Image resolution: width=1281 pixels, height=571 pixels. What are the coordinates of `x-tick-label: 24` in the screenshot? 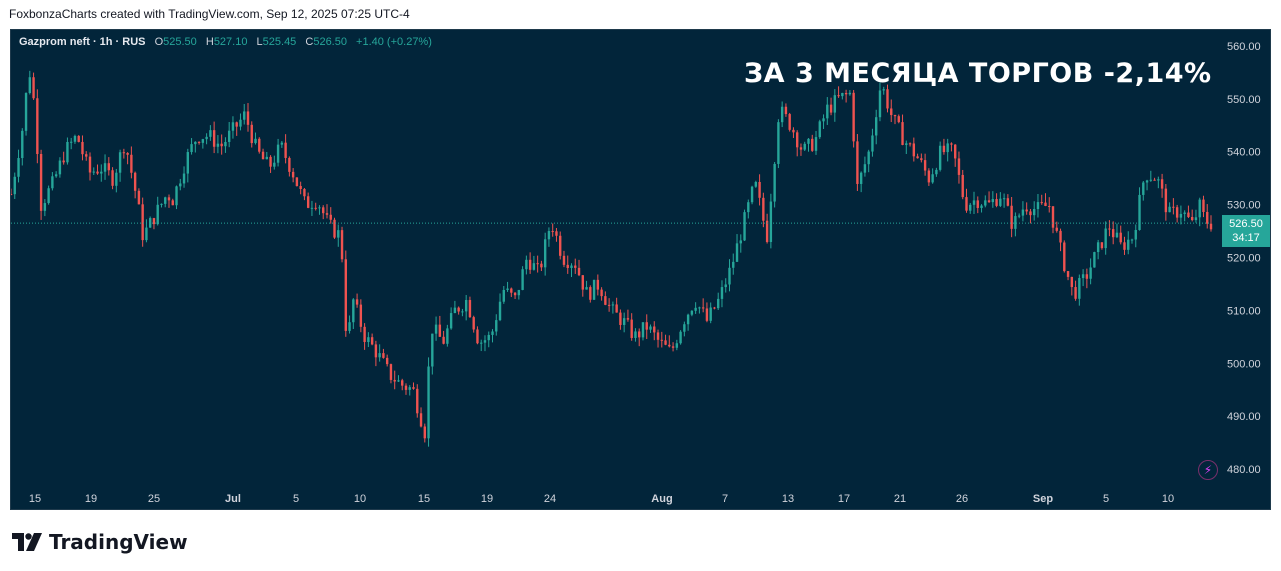 It's located at (550, 499).